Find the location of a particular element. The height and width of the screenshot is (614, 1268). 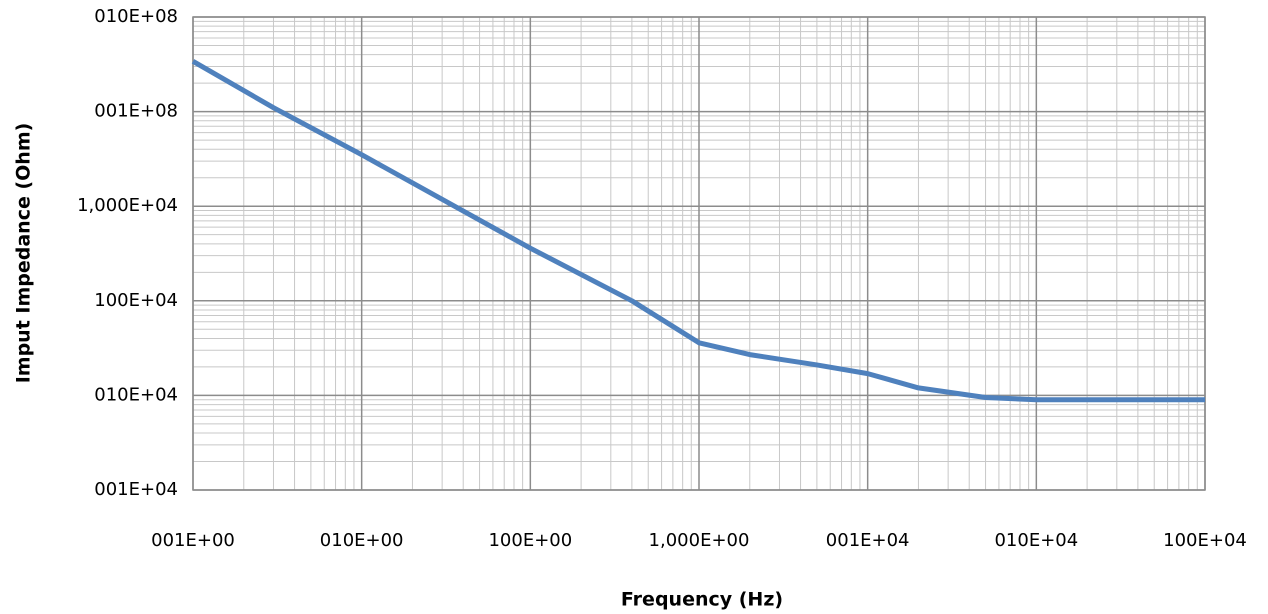

x-tick-label: 010E+04 is located at coordinates (1036, 540).